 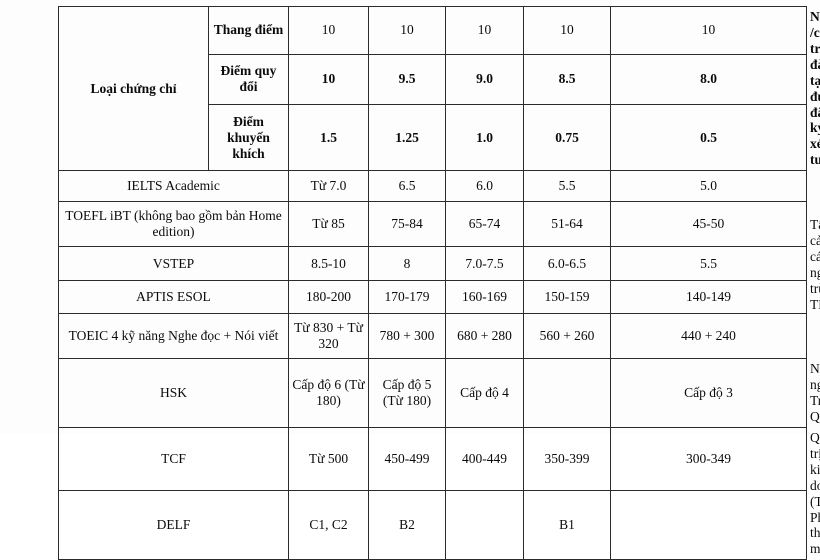 I want to click on scale-cell-1-2: 9.0, so click(x=484, y=79).